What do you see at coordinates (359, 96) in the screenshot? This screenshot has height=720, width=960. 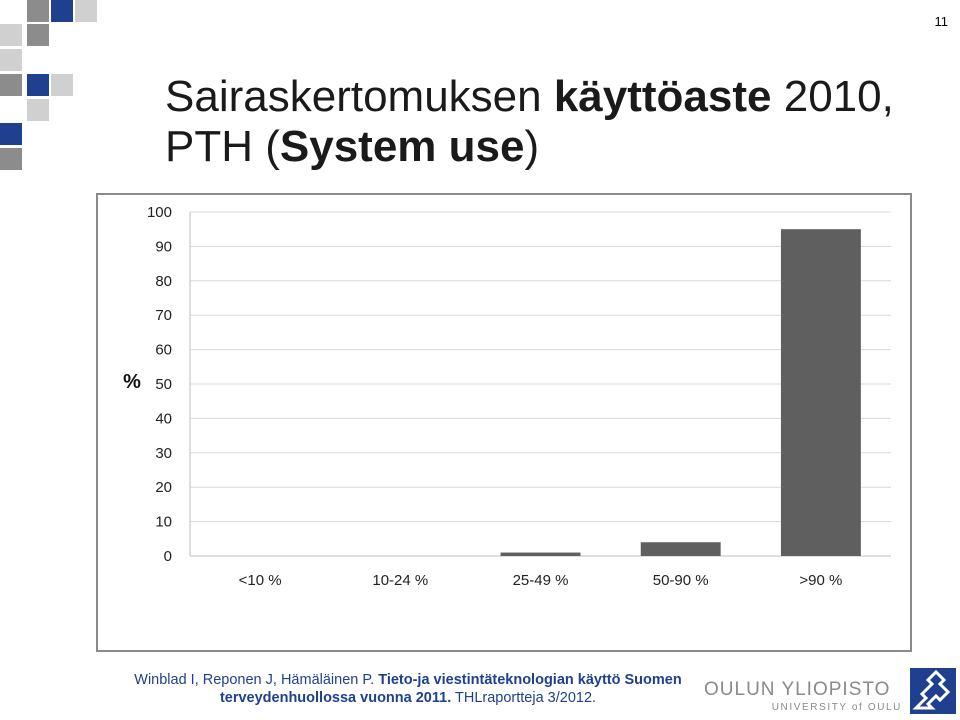 I see `title-text-1: Sairaskertomuksen` at bounding box center [359, 96].